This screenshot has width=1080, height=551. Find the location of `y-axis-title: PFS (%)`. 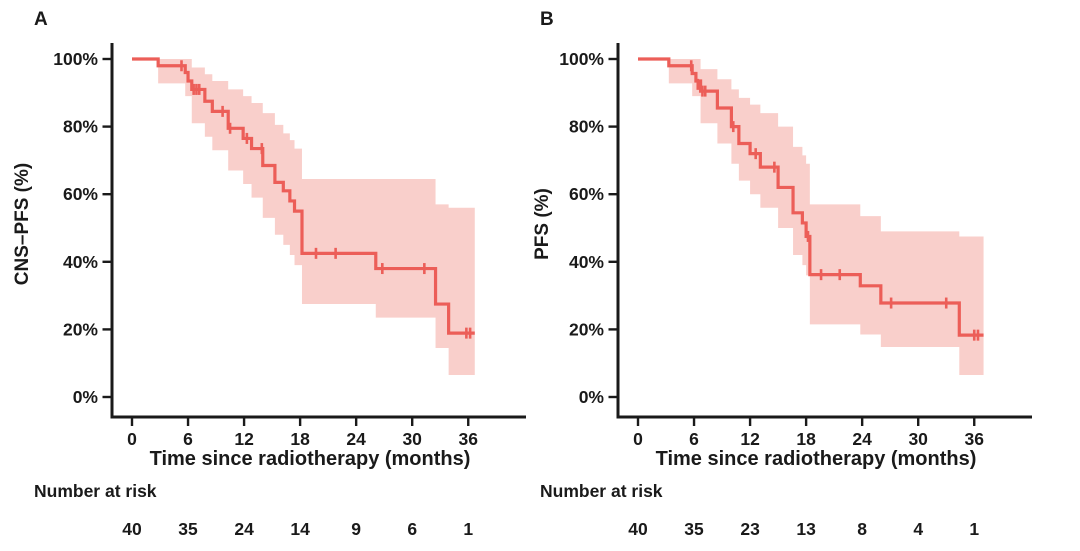

y-axis-title: PFS (%) is located at coordinates (542, 224).